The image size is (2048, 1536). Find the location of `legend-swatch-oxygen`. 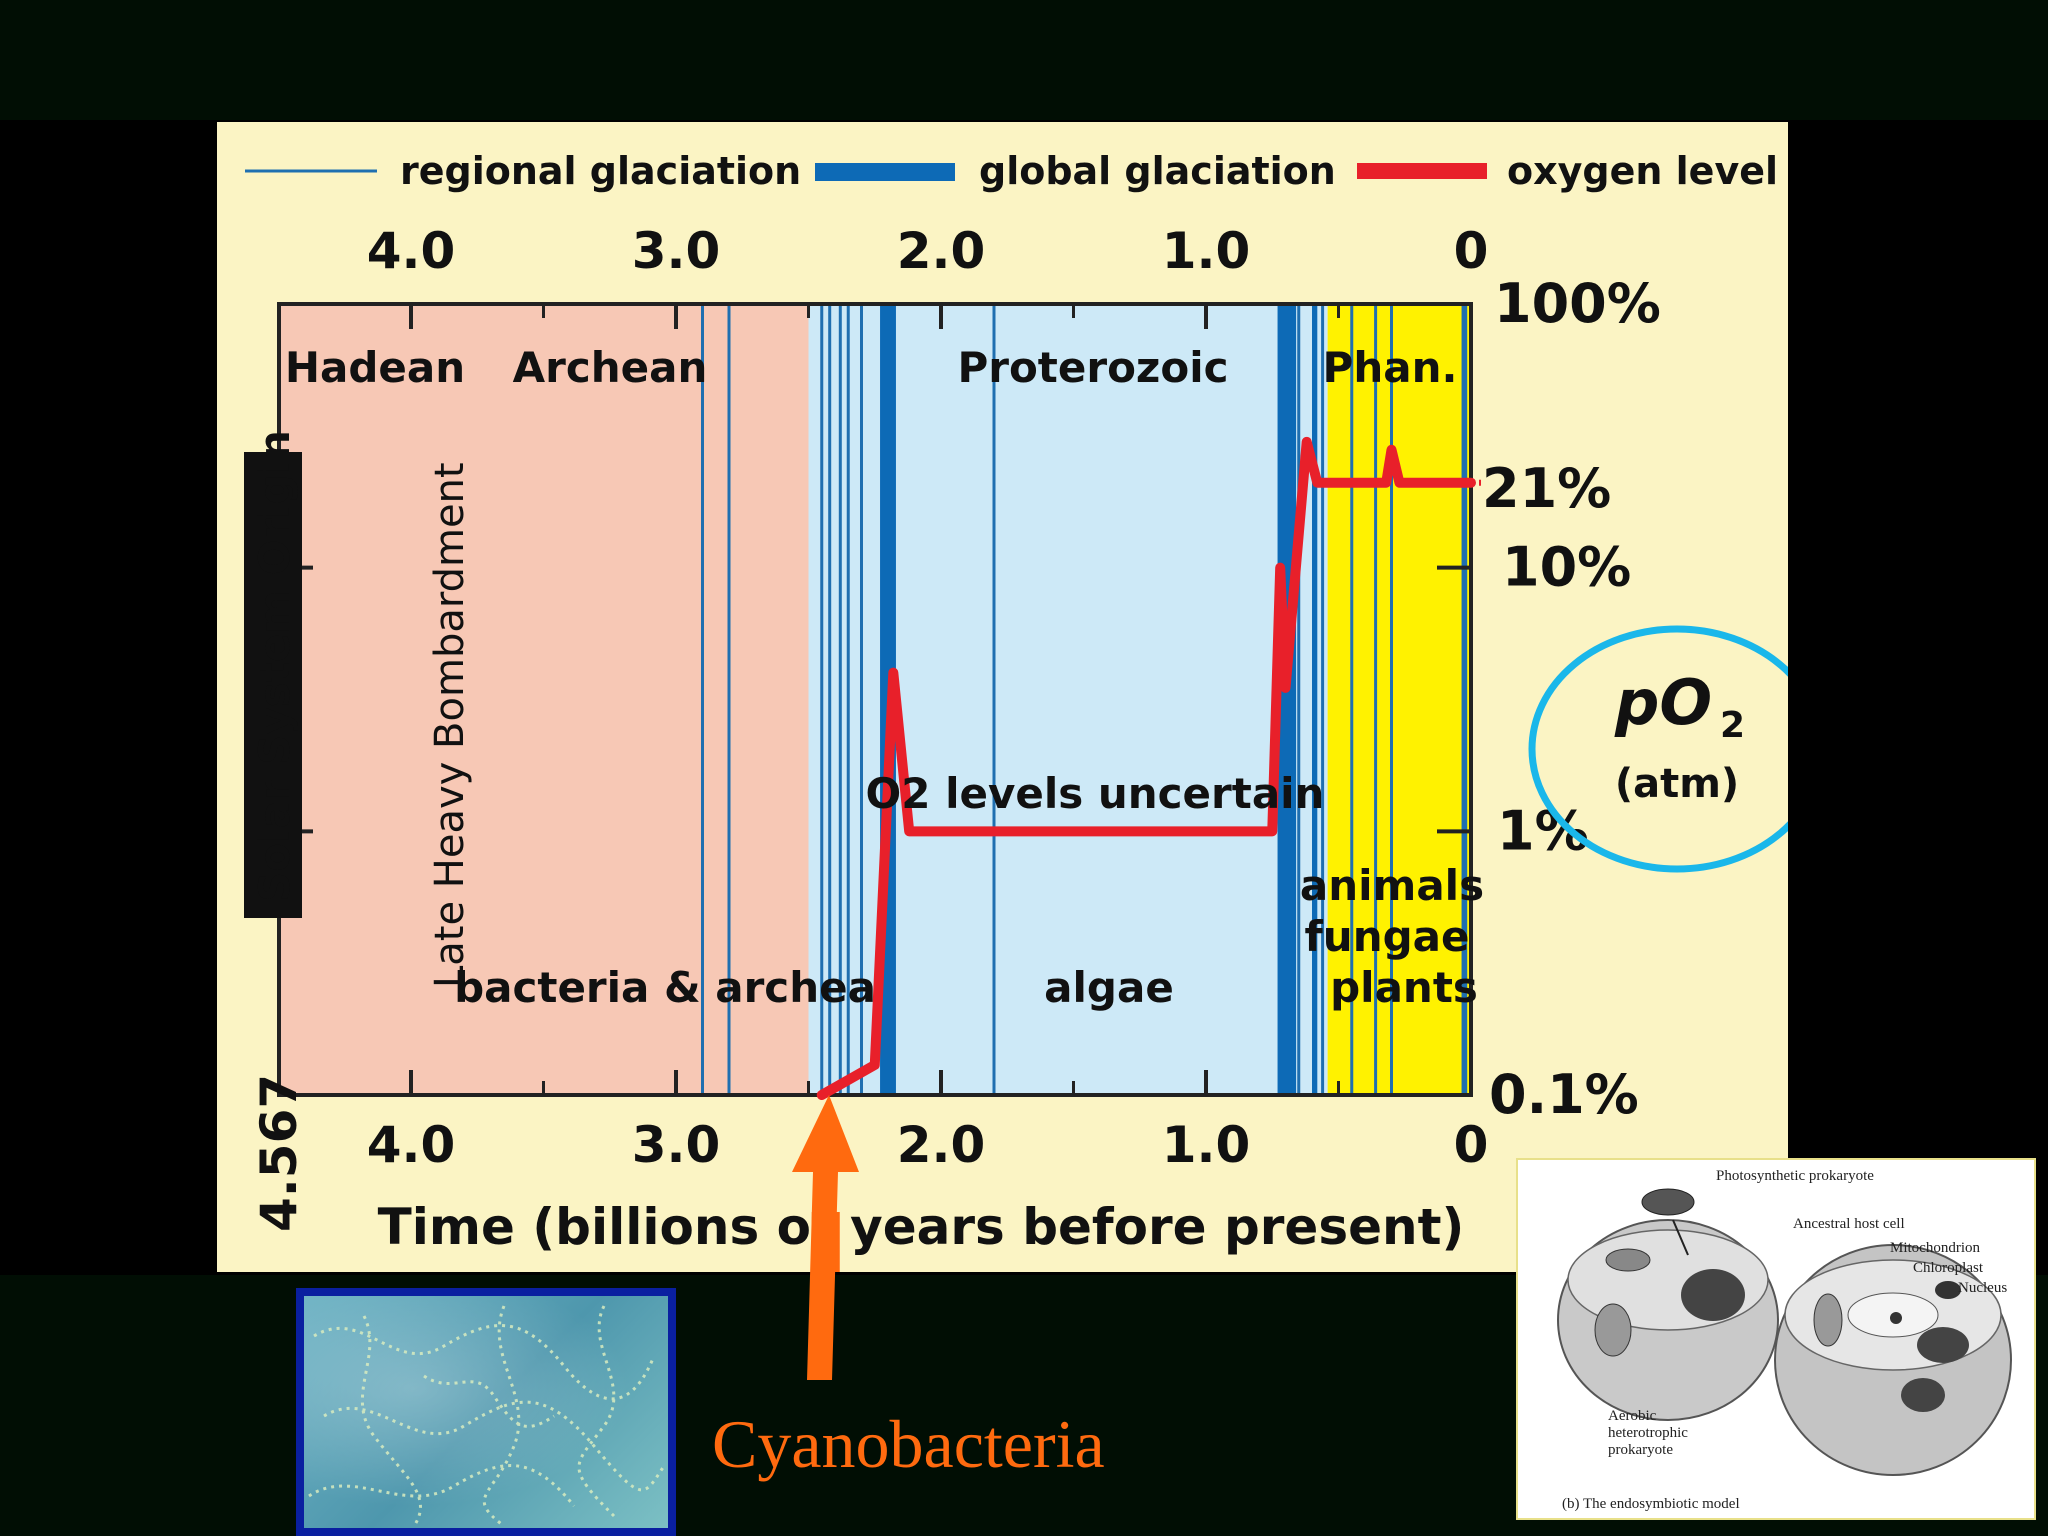

legend-swatch-oxygen is located at coordinates (1422, 171).